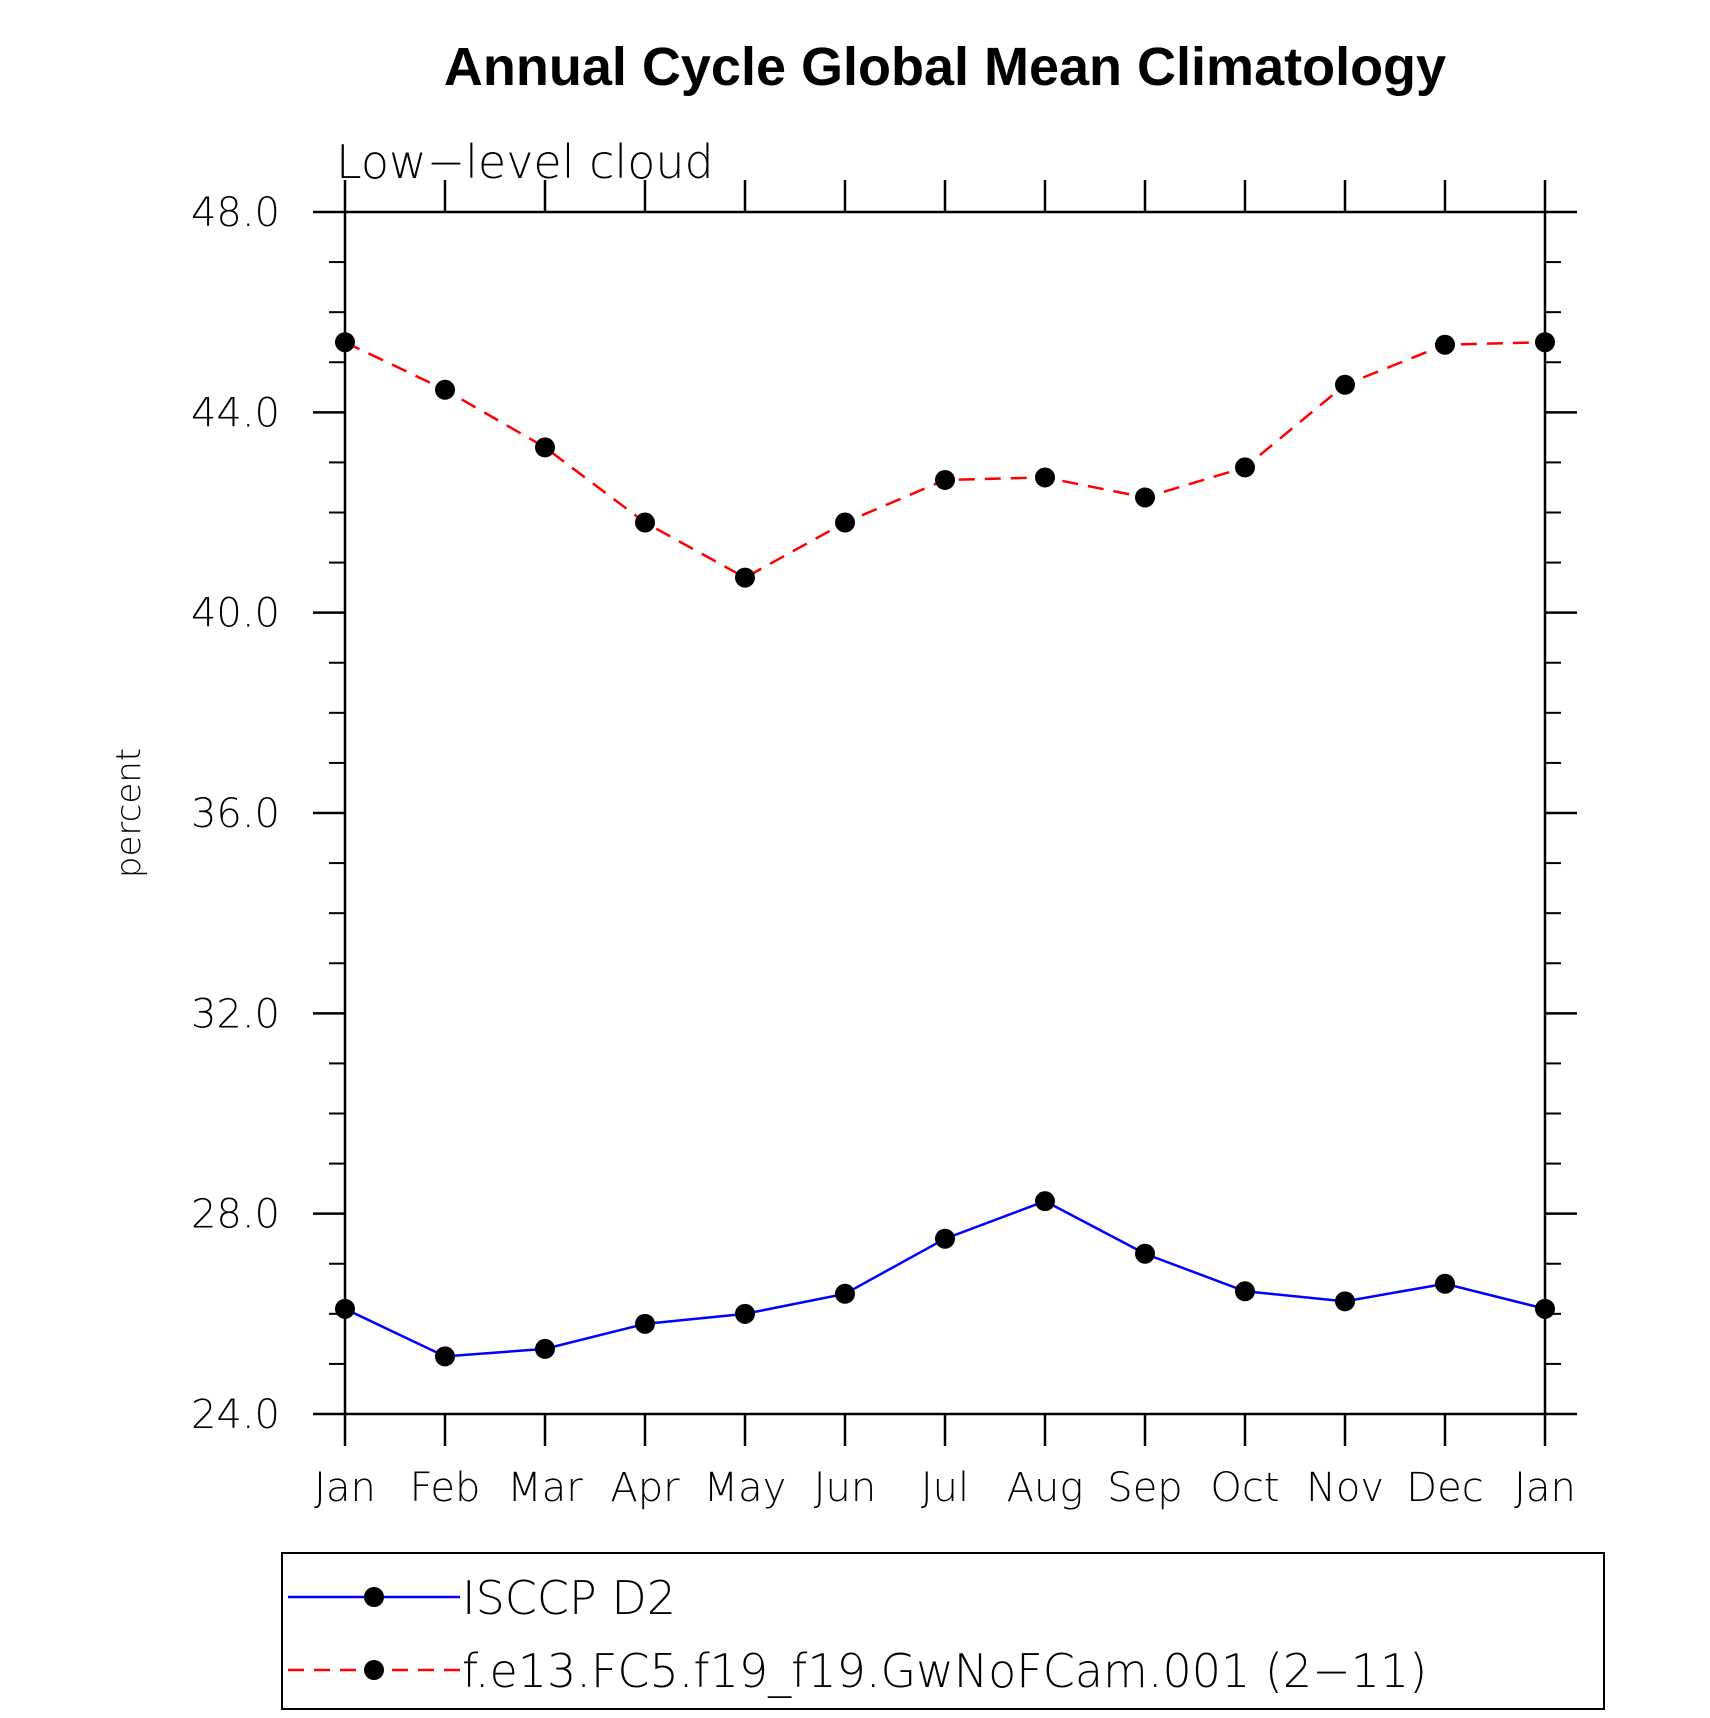 This screenshot has height=1718, width=1710. I want to click on y-tick-label: 36.0, so click(235, 814).